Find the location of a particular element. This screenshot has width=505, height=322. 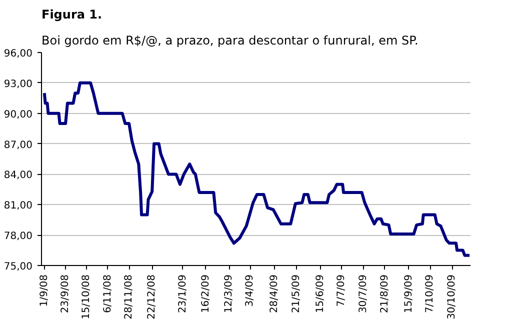

y-tick-label: 90,00 is located at coordinates (18, 114).